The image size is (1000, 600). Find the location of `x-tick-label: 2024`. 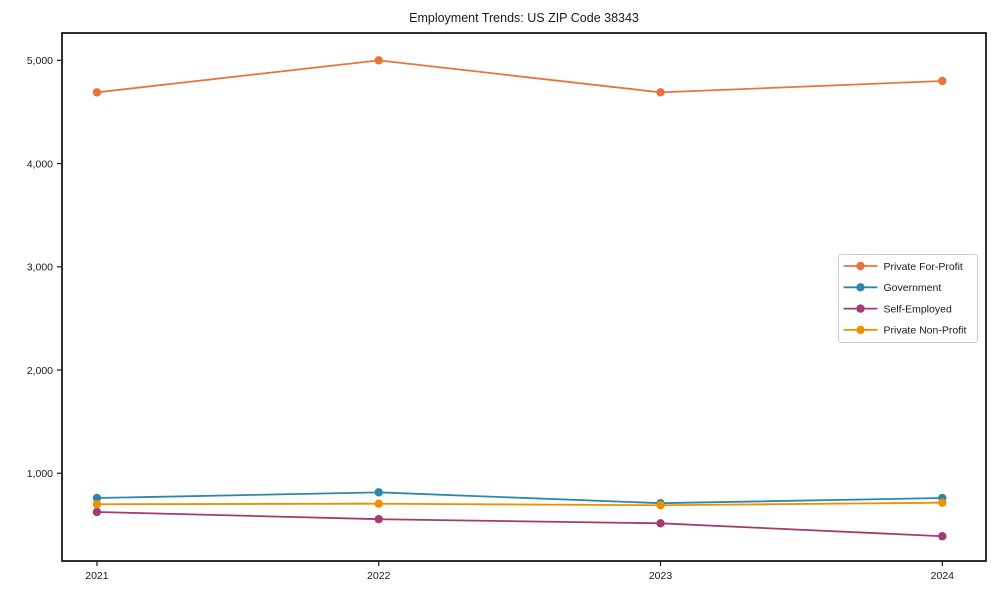

x-tick-label: 2024 is located at coordinates (943, 576).